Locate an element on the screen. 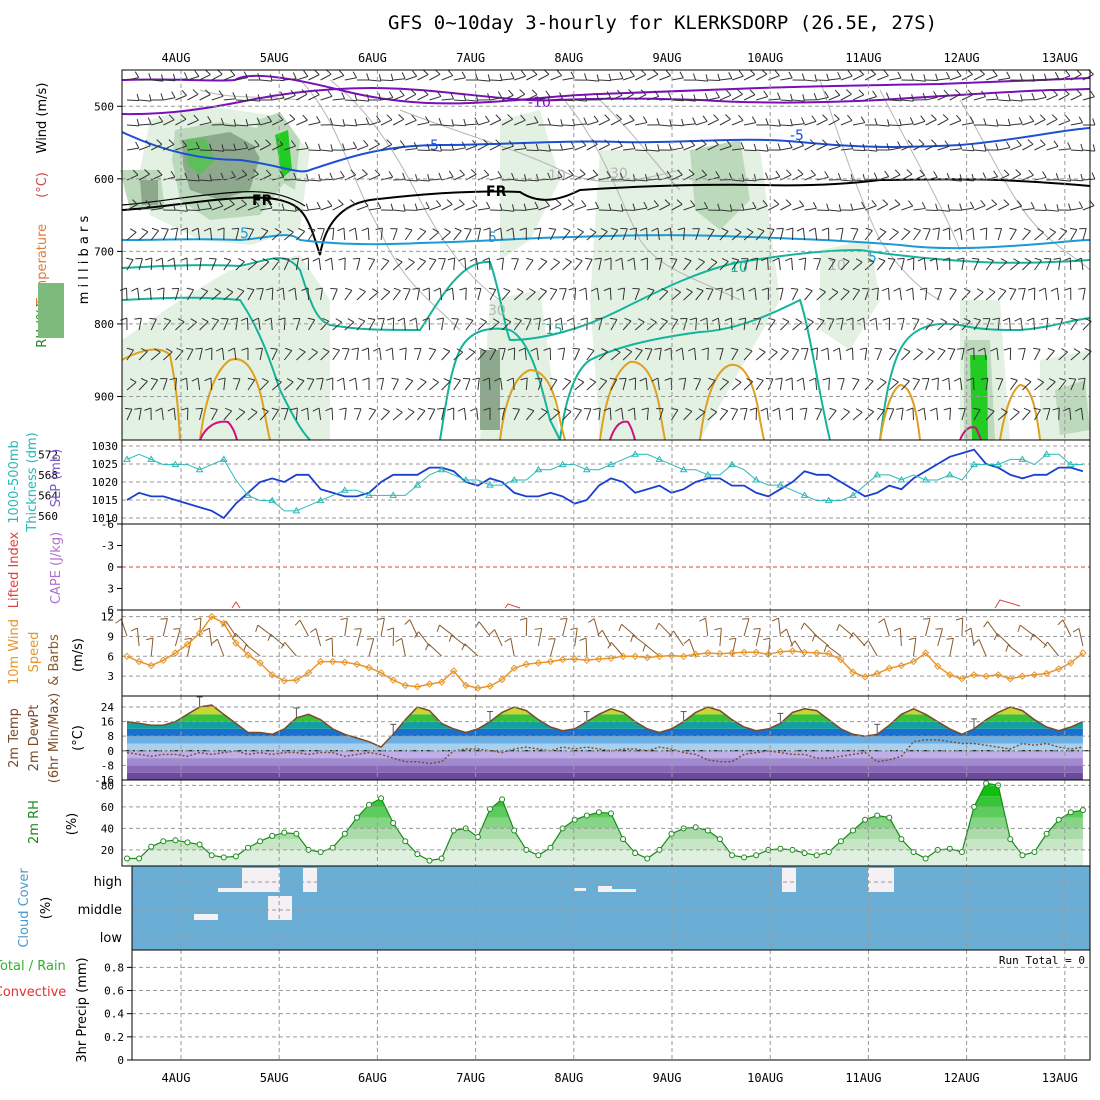  date-label-top: 12AUG is located at coordinates (962, 58).